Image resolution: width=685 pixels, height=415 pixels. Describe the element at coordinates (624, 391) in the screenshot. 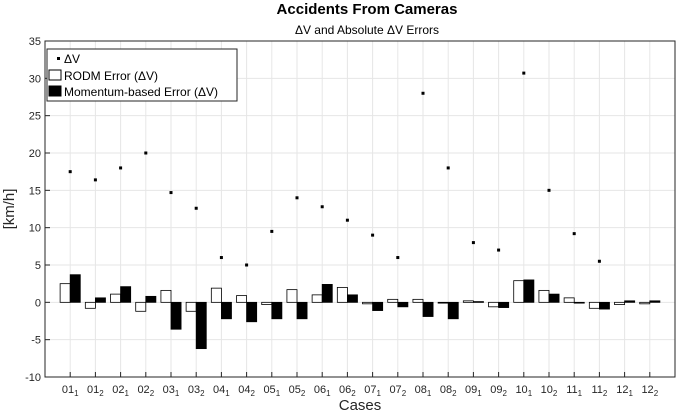

I see `x-tick-label: 121` at that location.